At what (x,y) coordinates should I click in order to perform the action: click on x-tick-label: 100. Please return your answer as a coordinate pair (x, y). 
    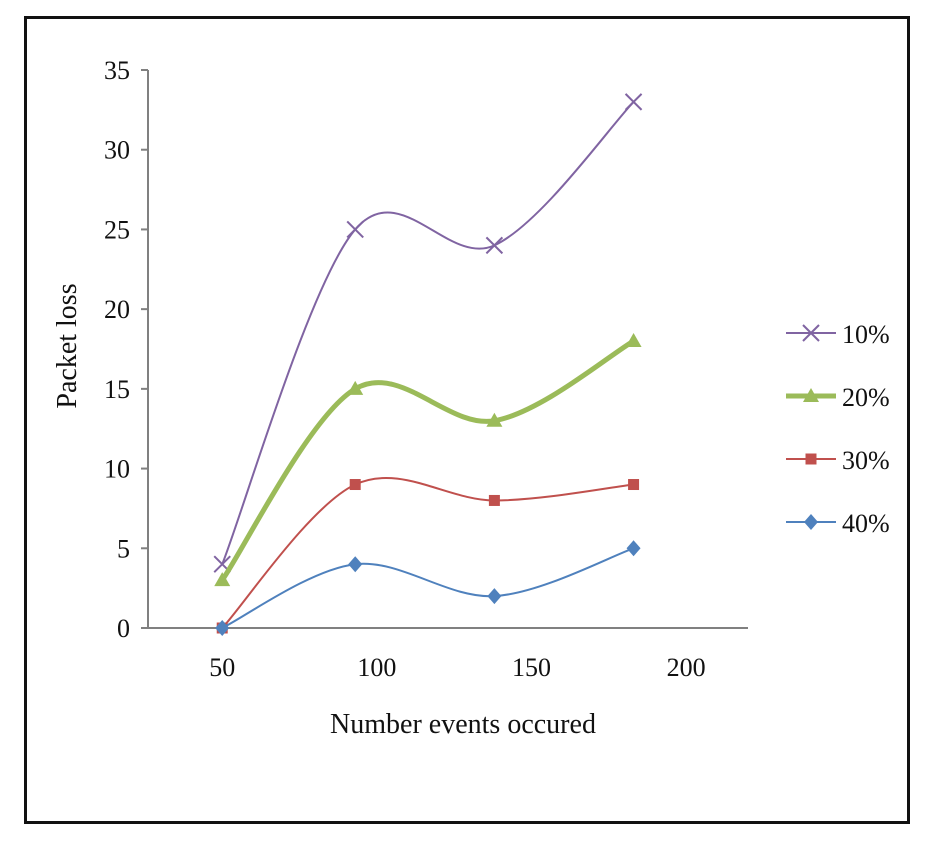
    Looking at the image, I should click on (376, 667).